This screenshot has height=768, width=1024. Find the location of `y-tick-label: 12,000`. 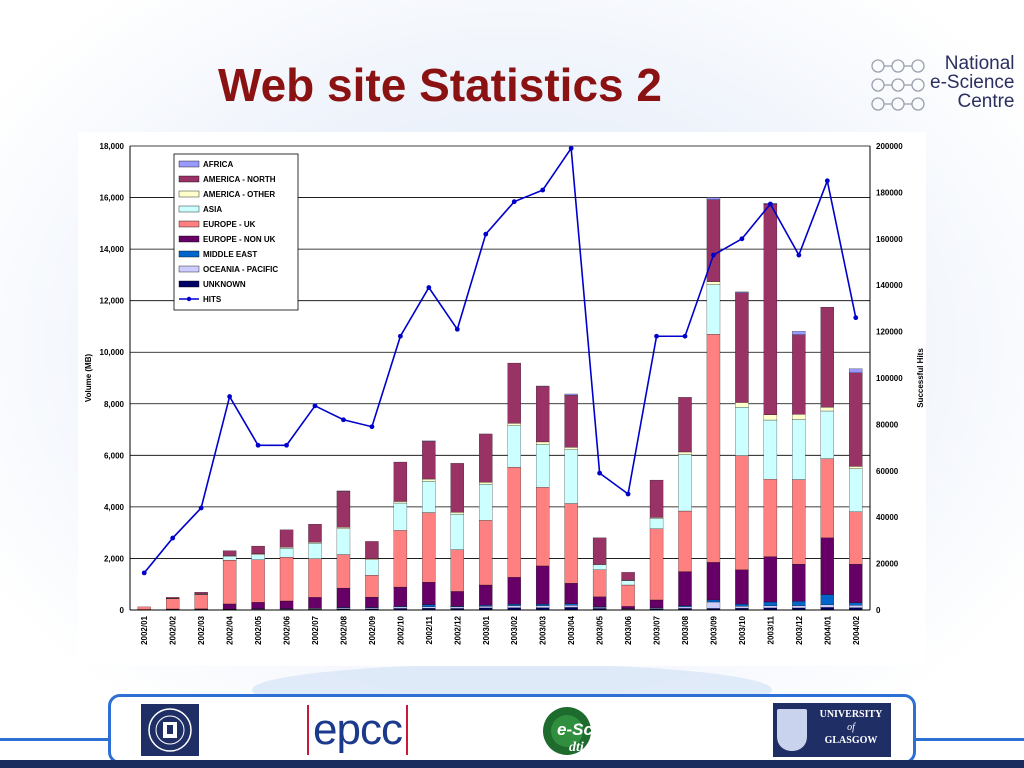

y-tick-label: 12,000 is located at coordinates (112, 301).